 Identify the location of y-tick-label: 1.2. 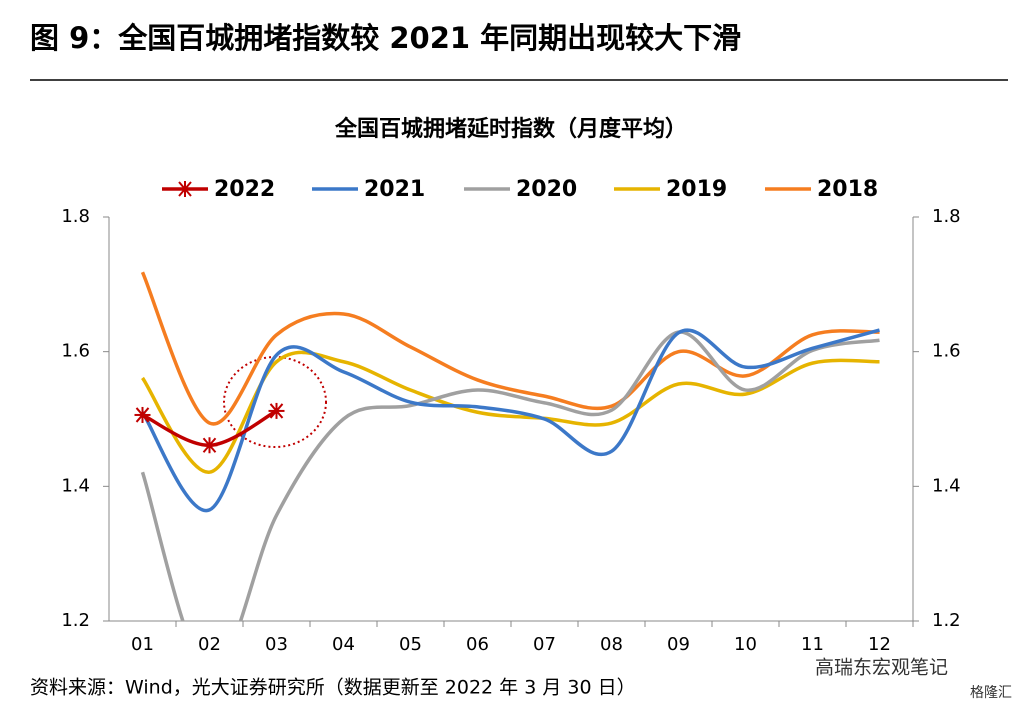
(75, 620).